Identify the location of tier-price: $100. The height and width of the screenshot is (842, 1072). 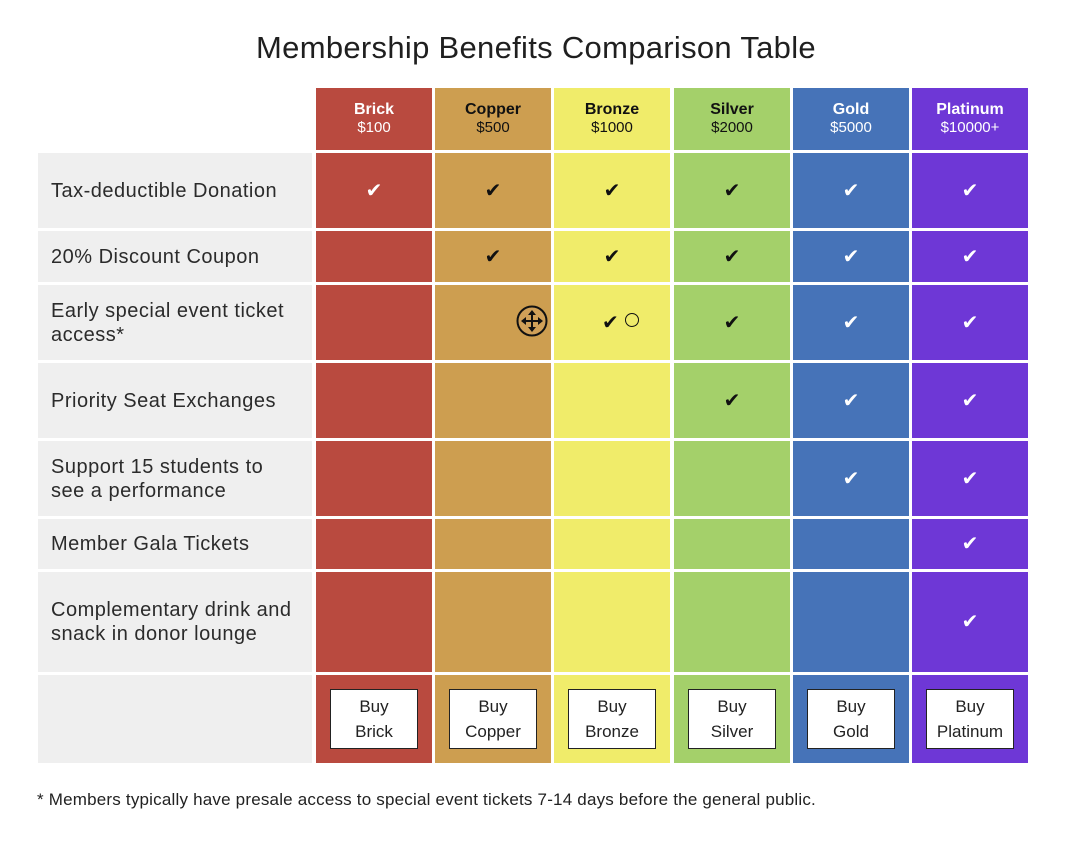
(374, 127).